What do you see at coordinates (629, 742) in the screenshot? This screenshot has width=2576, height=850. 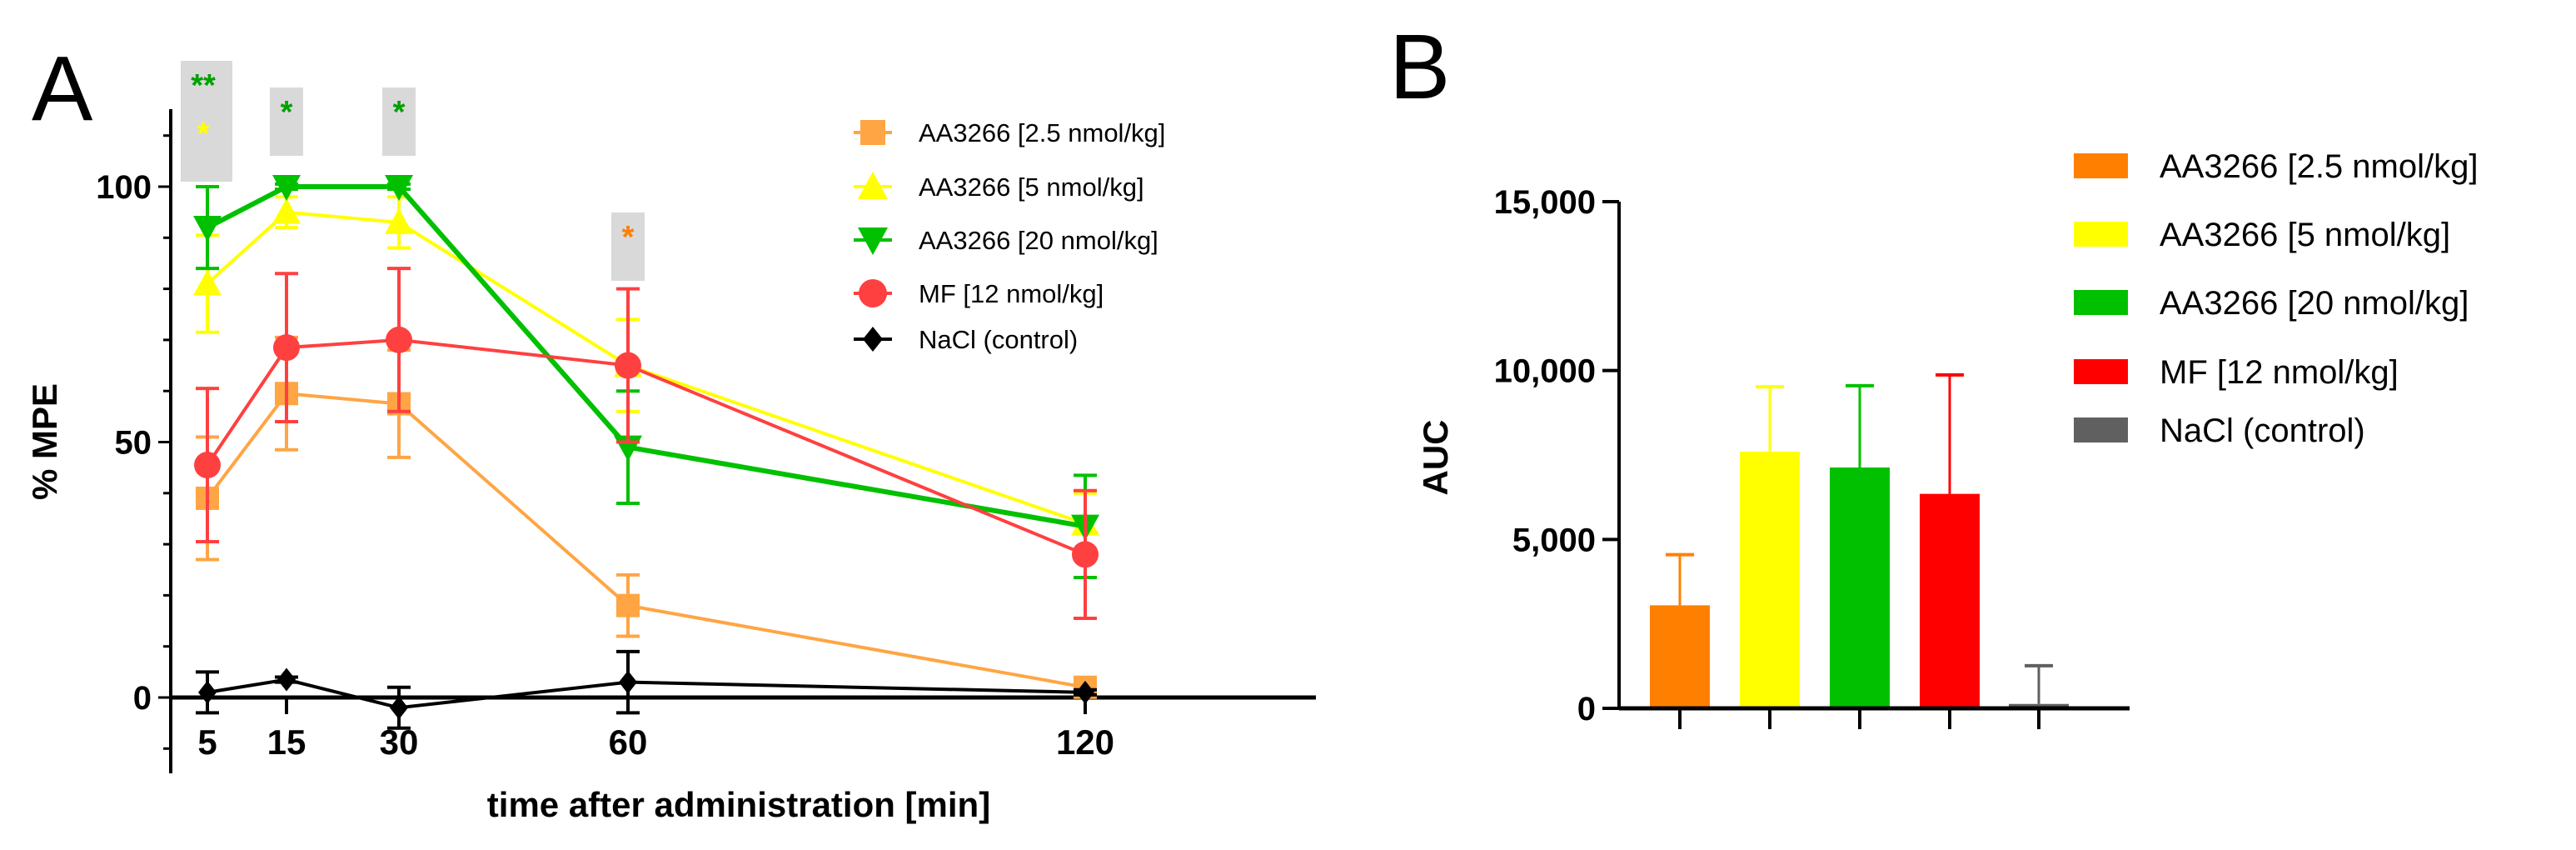 I see `x-tick-label: 60` at bounding box center [629, 742].